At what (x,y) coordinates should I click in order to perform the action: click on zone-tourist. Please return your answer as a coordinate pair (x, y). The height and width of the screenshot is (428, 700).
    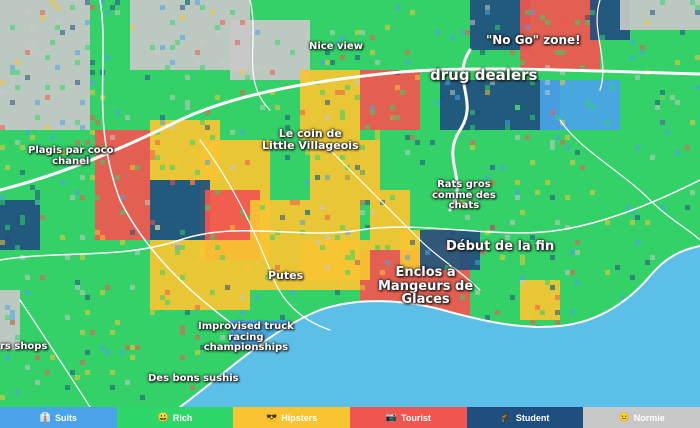
    Looking at the image, I should click on (390, 100).